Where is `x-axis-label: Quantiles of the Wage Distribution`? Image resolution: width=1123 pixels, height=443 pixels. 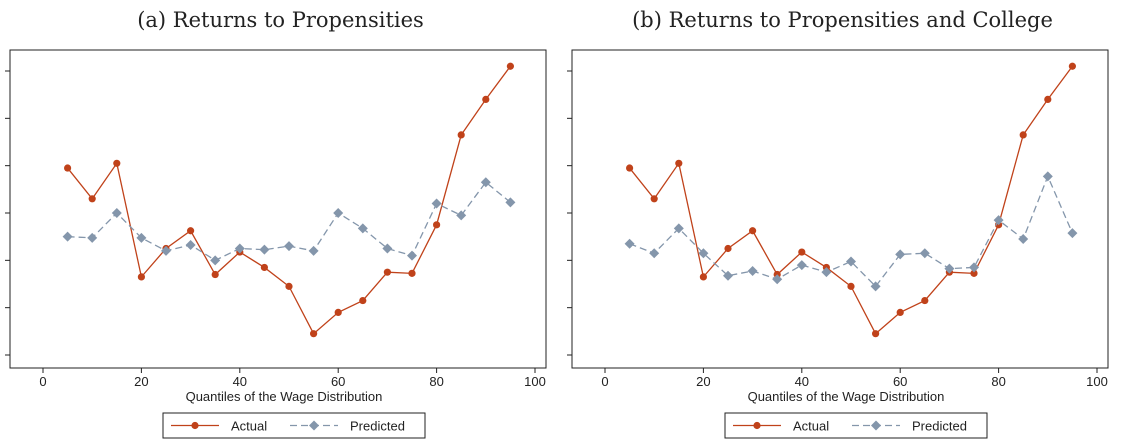
x-axis-label: Quantiles of the Wage Distribution is located at coordinates (284, 396).